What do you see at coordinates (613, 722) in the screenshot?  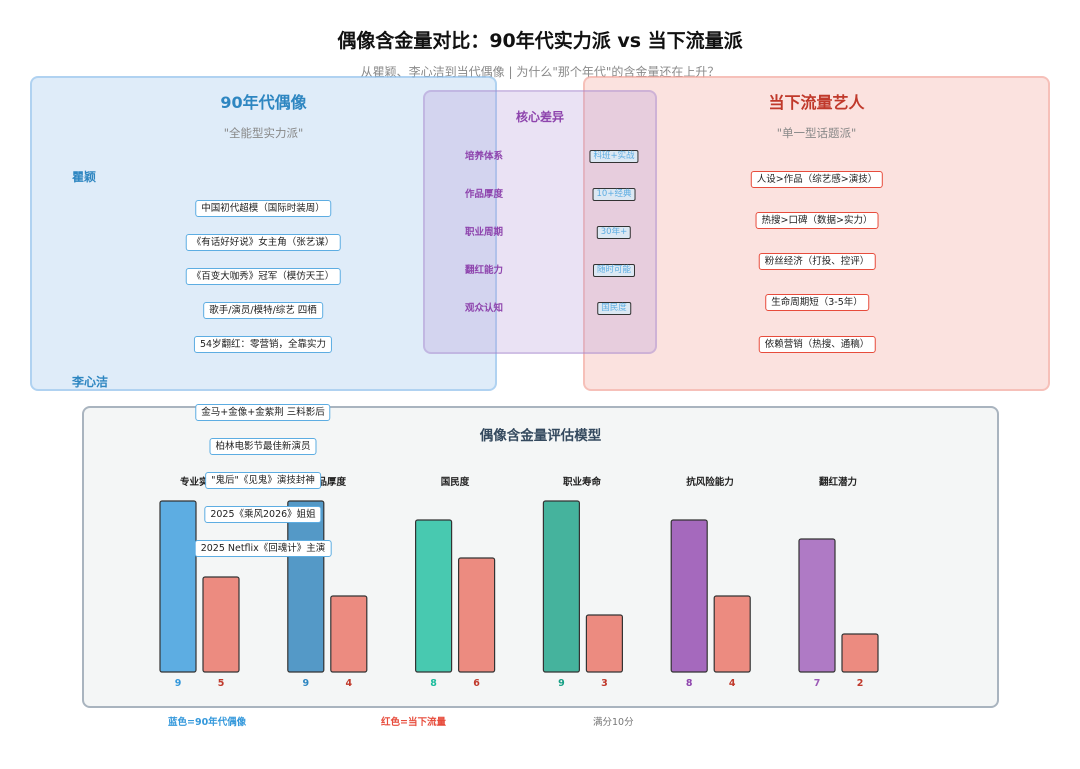 I see `scale-note: 满分10分` at bounding box center [613, 722].